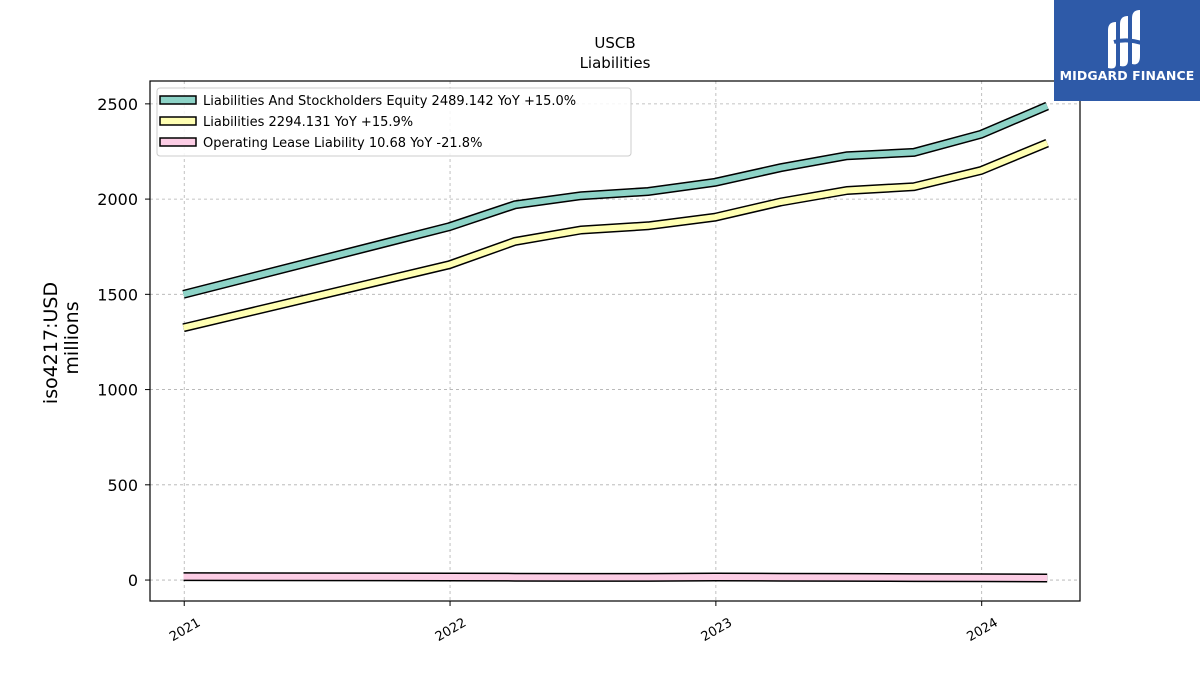 This screenshot has height=675, width=1200. What do you see at coordinates (451, 630) in the screenshot?
I see `x-tick-label: 2022` at bounding box center [451, 630].